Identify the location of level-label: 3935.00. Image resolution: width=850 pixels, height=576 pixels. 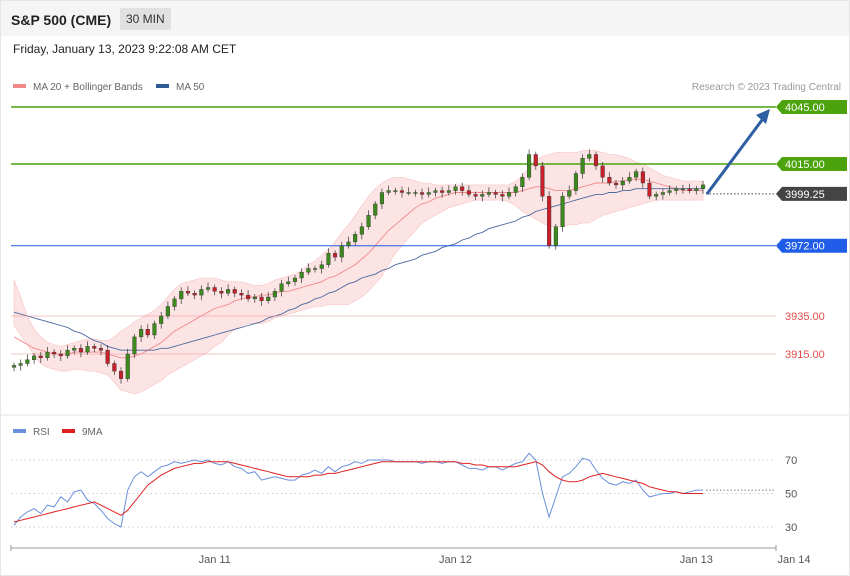
(805, 317).